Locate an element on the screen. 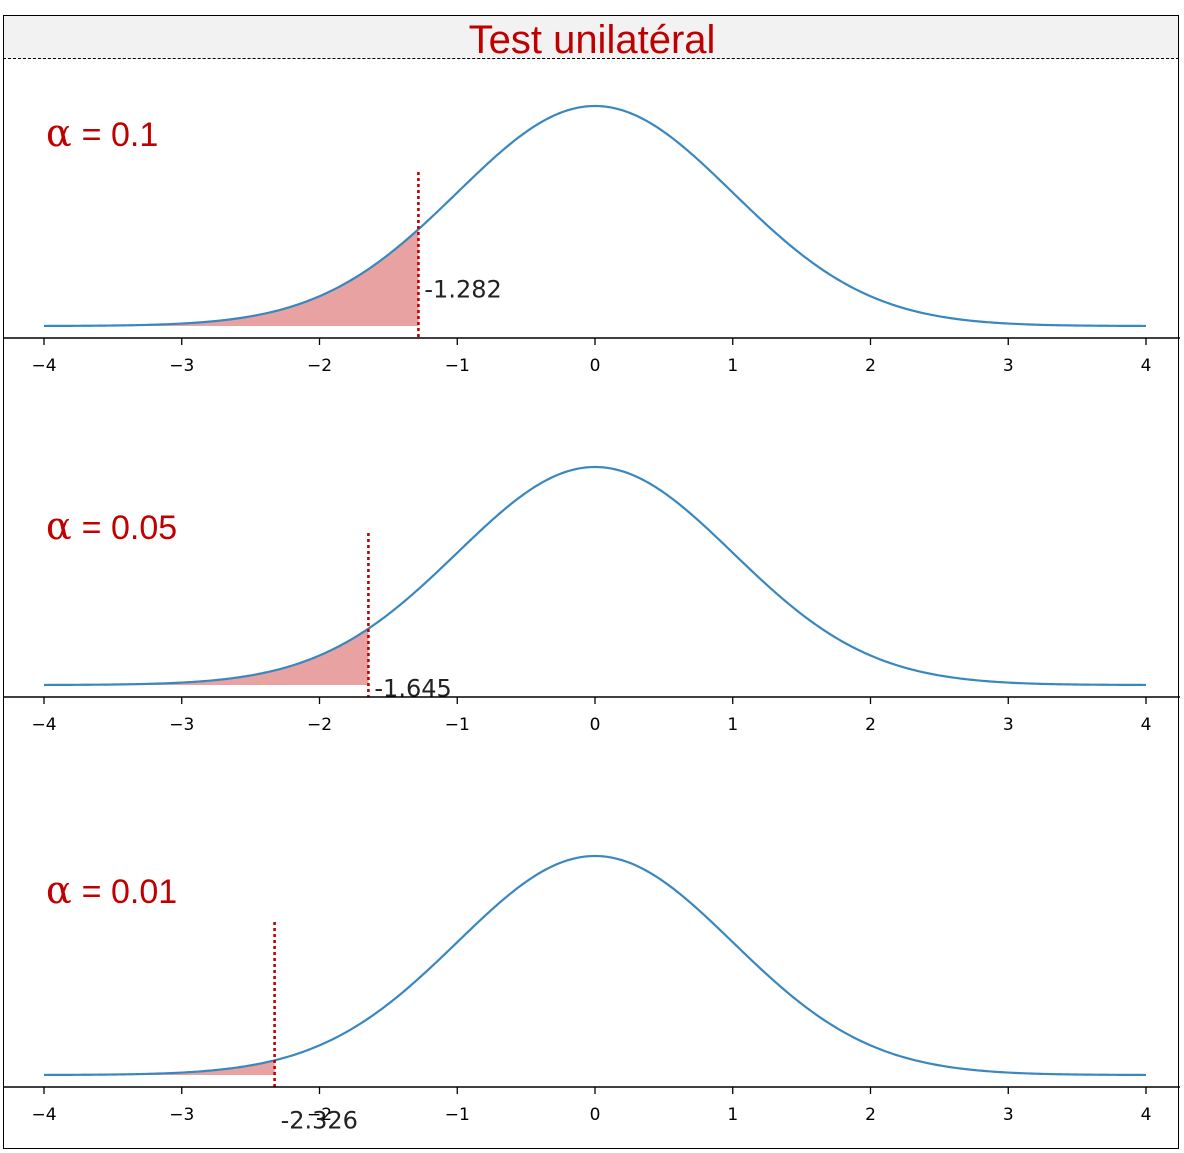 The width and height of the screenshot is (1184, 1153). alpha-label: α = 0.05 is located at coordinates (111, 526).